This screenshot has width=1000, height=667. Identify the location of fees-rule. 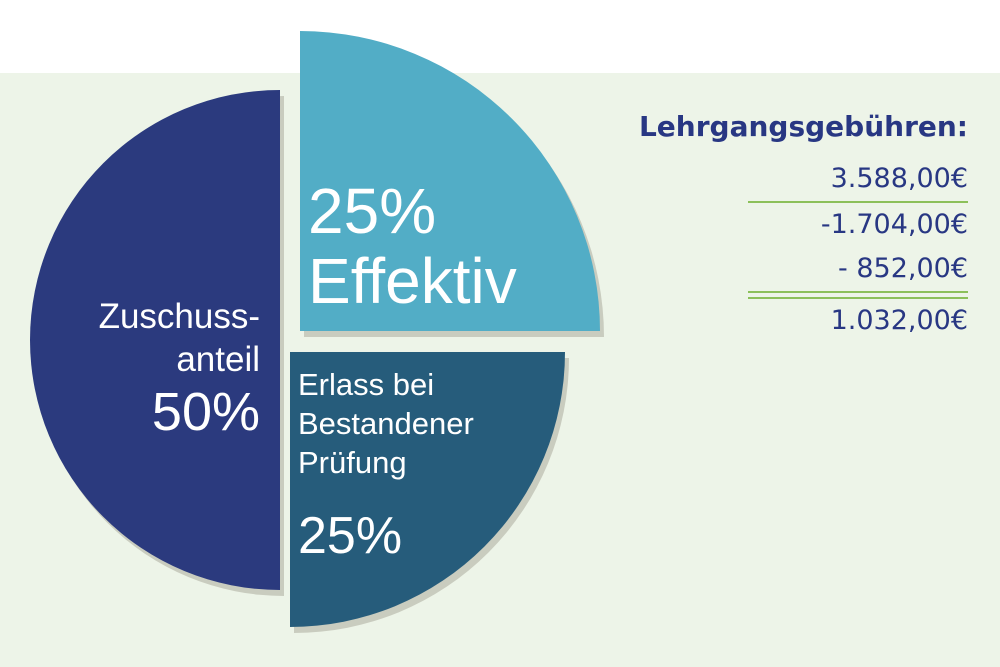
(858, 202).